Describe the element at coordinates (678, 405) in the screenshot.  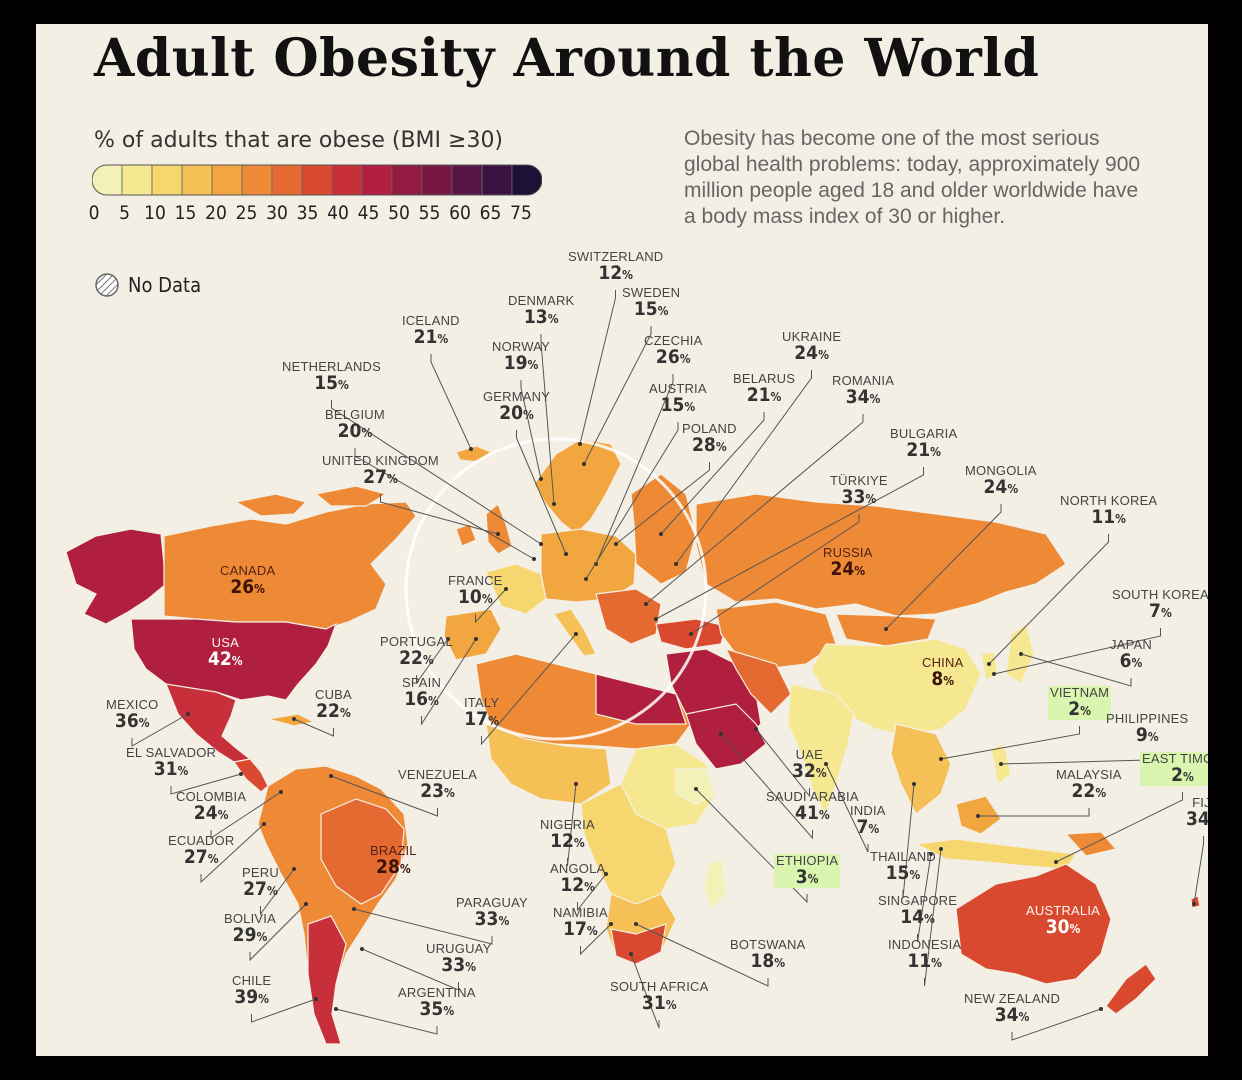
I see `country-value: 15%` at that location.